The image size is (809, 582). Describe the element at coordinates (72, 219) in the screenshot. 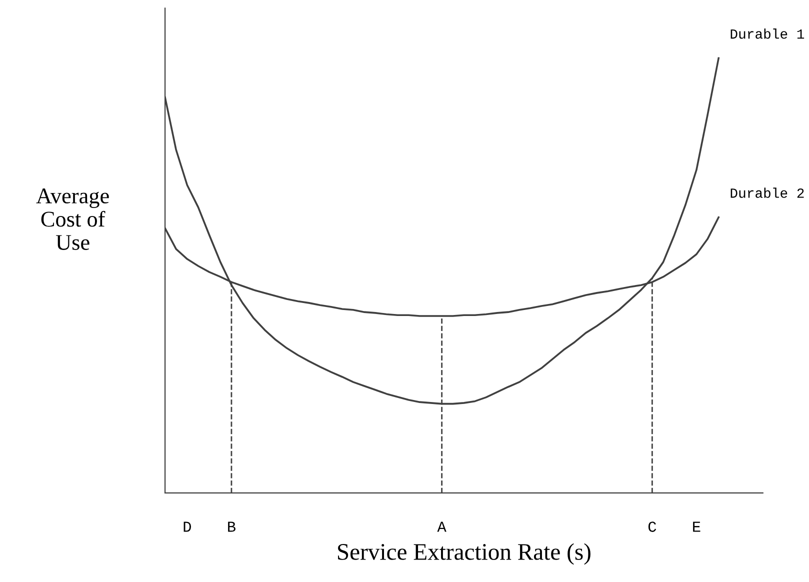

I see `y-axis-title: Average Cost of Use` at that location.